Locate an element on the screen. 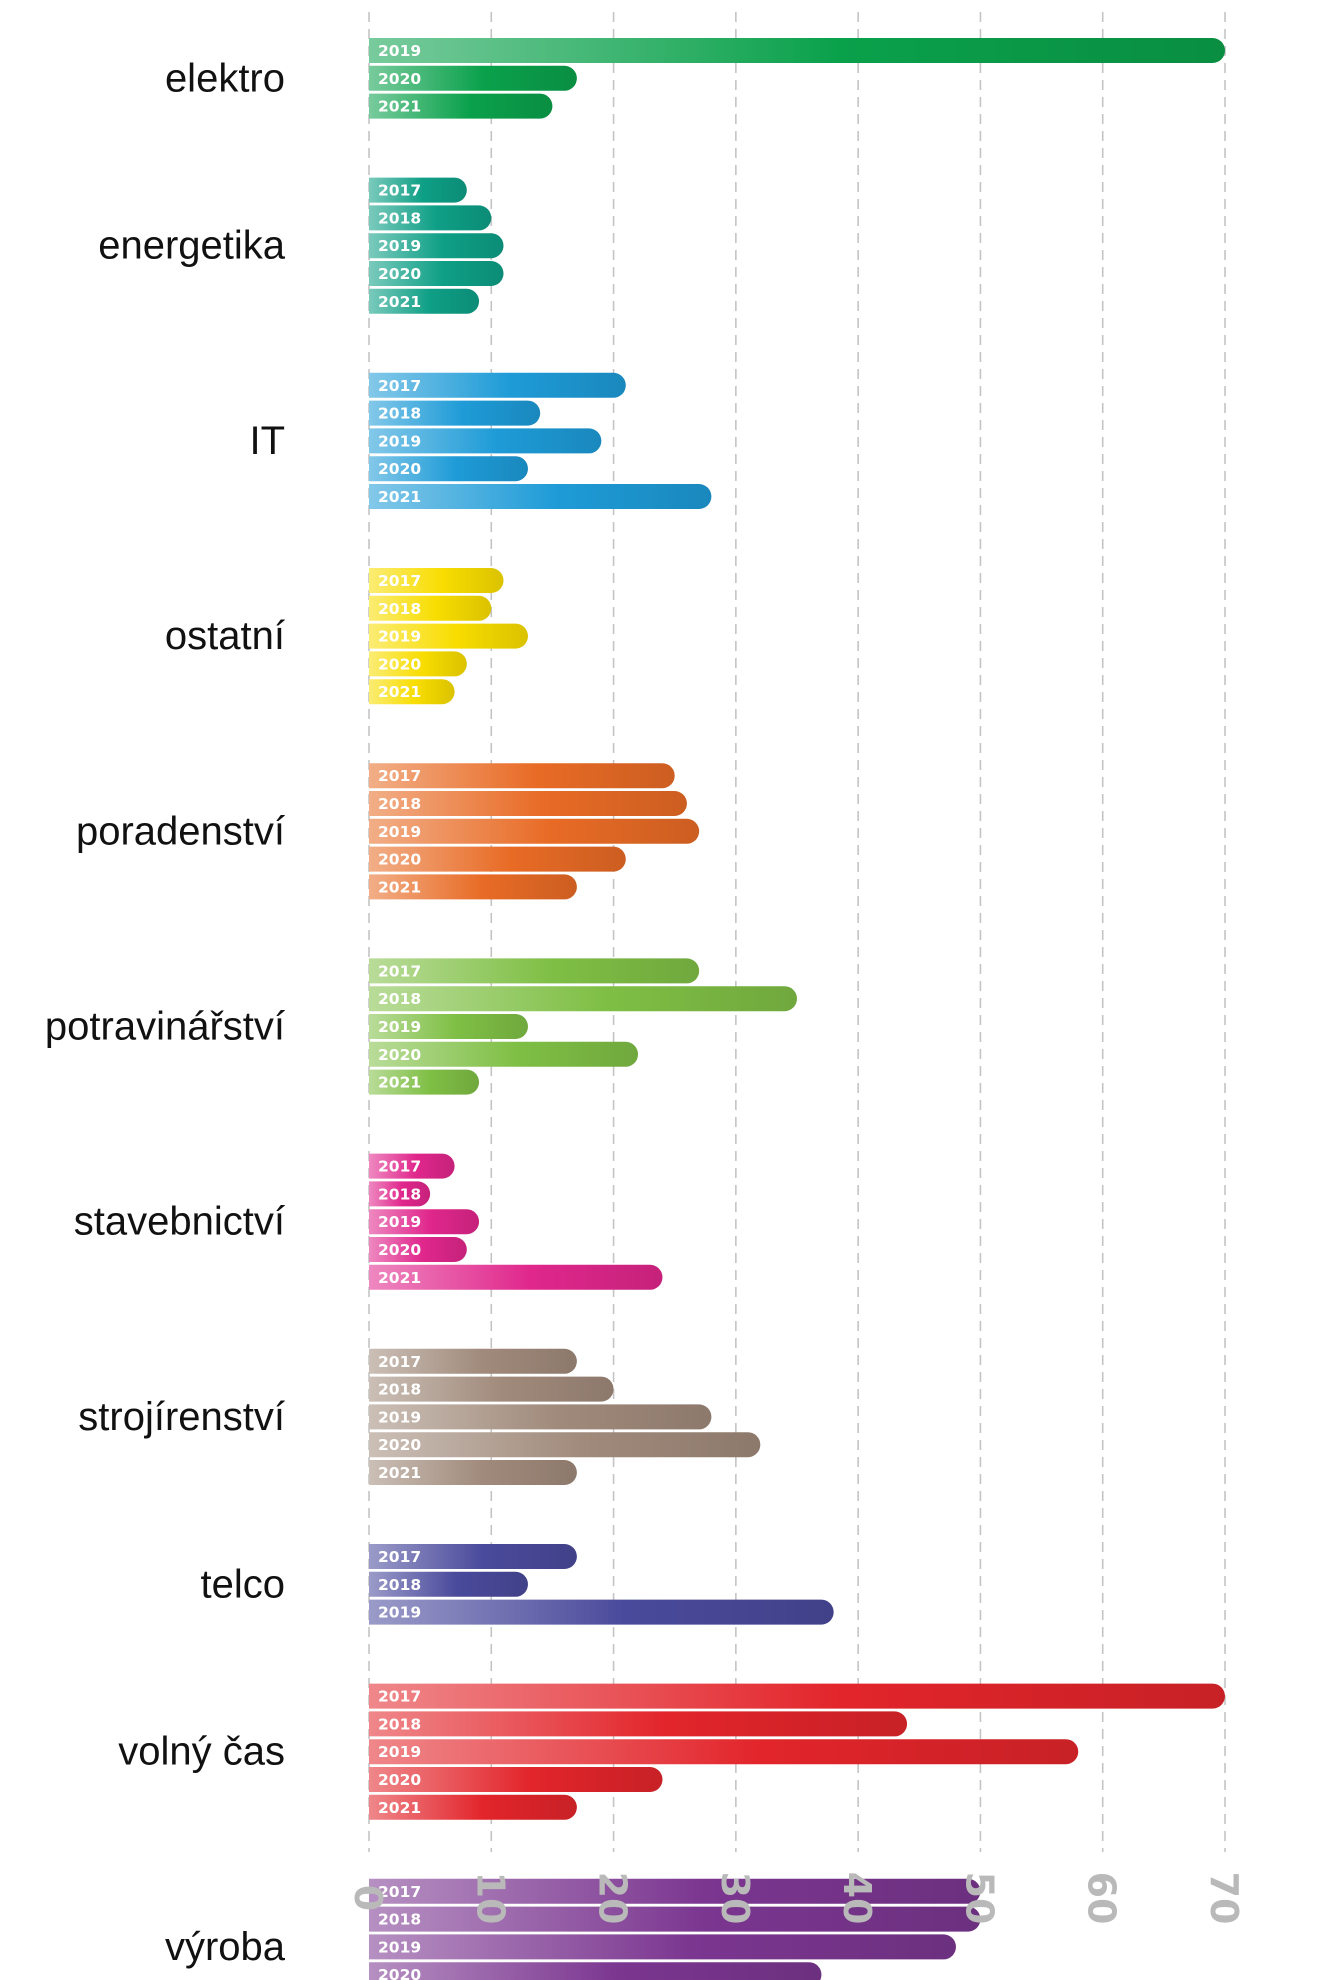 This screenshot has width=1319, height=1980. category-label: potravinářství is located at coordinates (165, 1027).